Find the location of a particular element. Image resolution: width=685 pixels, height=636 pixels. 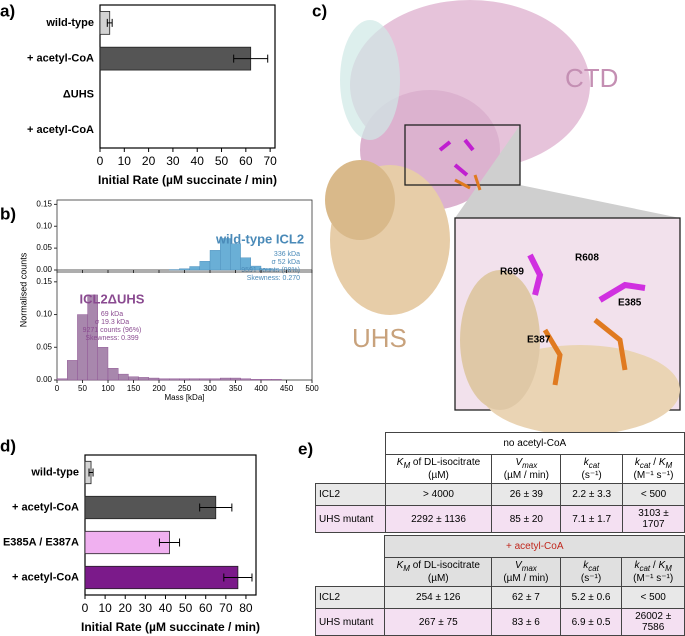

annotation: Skewness: 0.399 is located at coordinates (111, 338).